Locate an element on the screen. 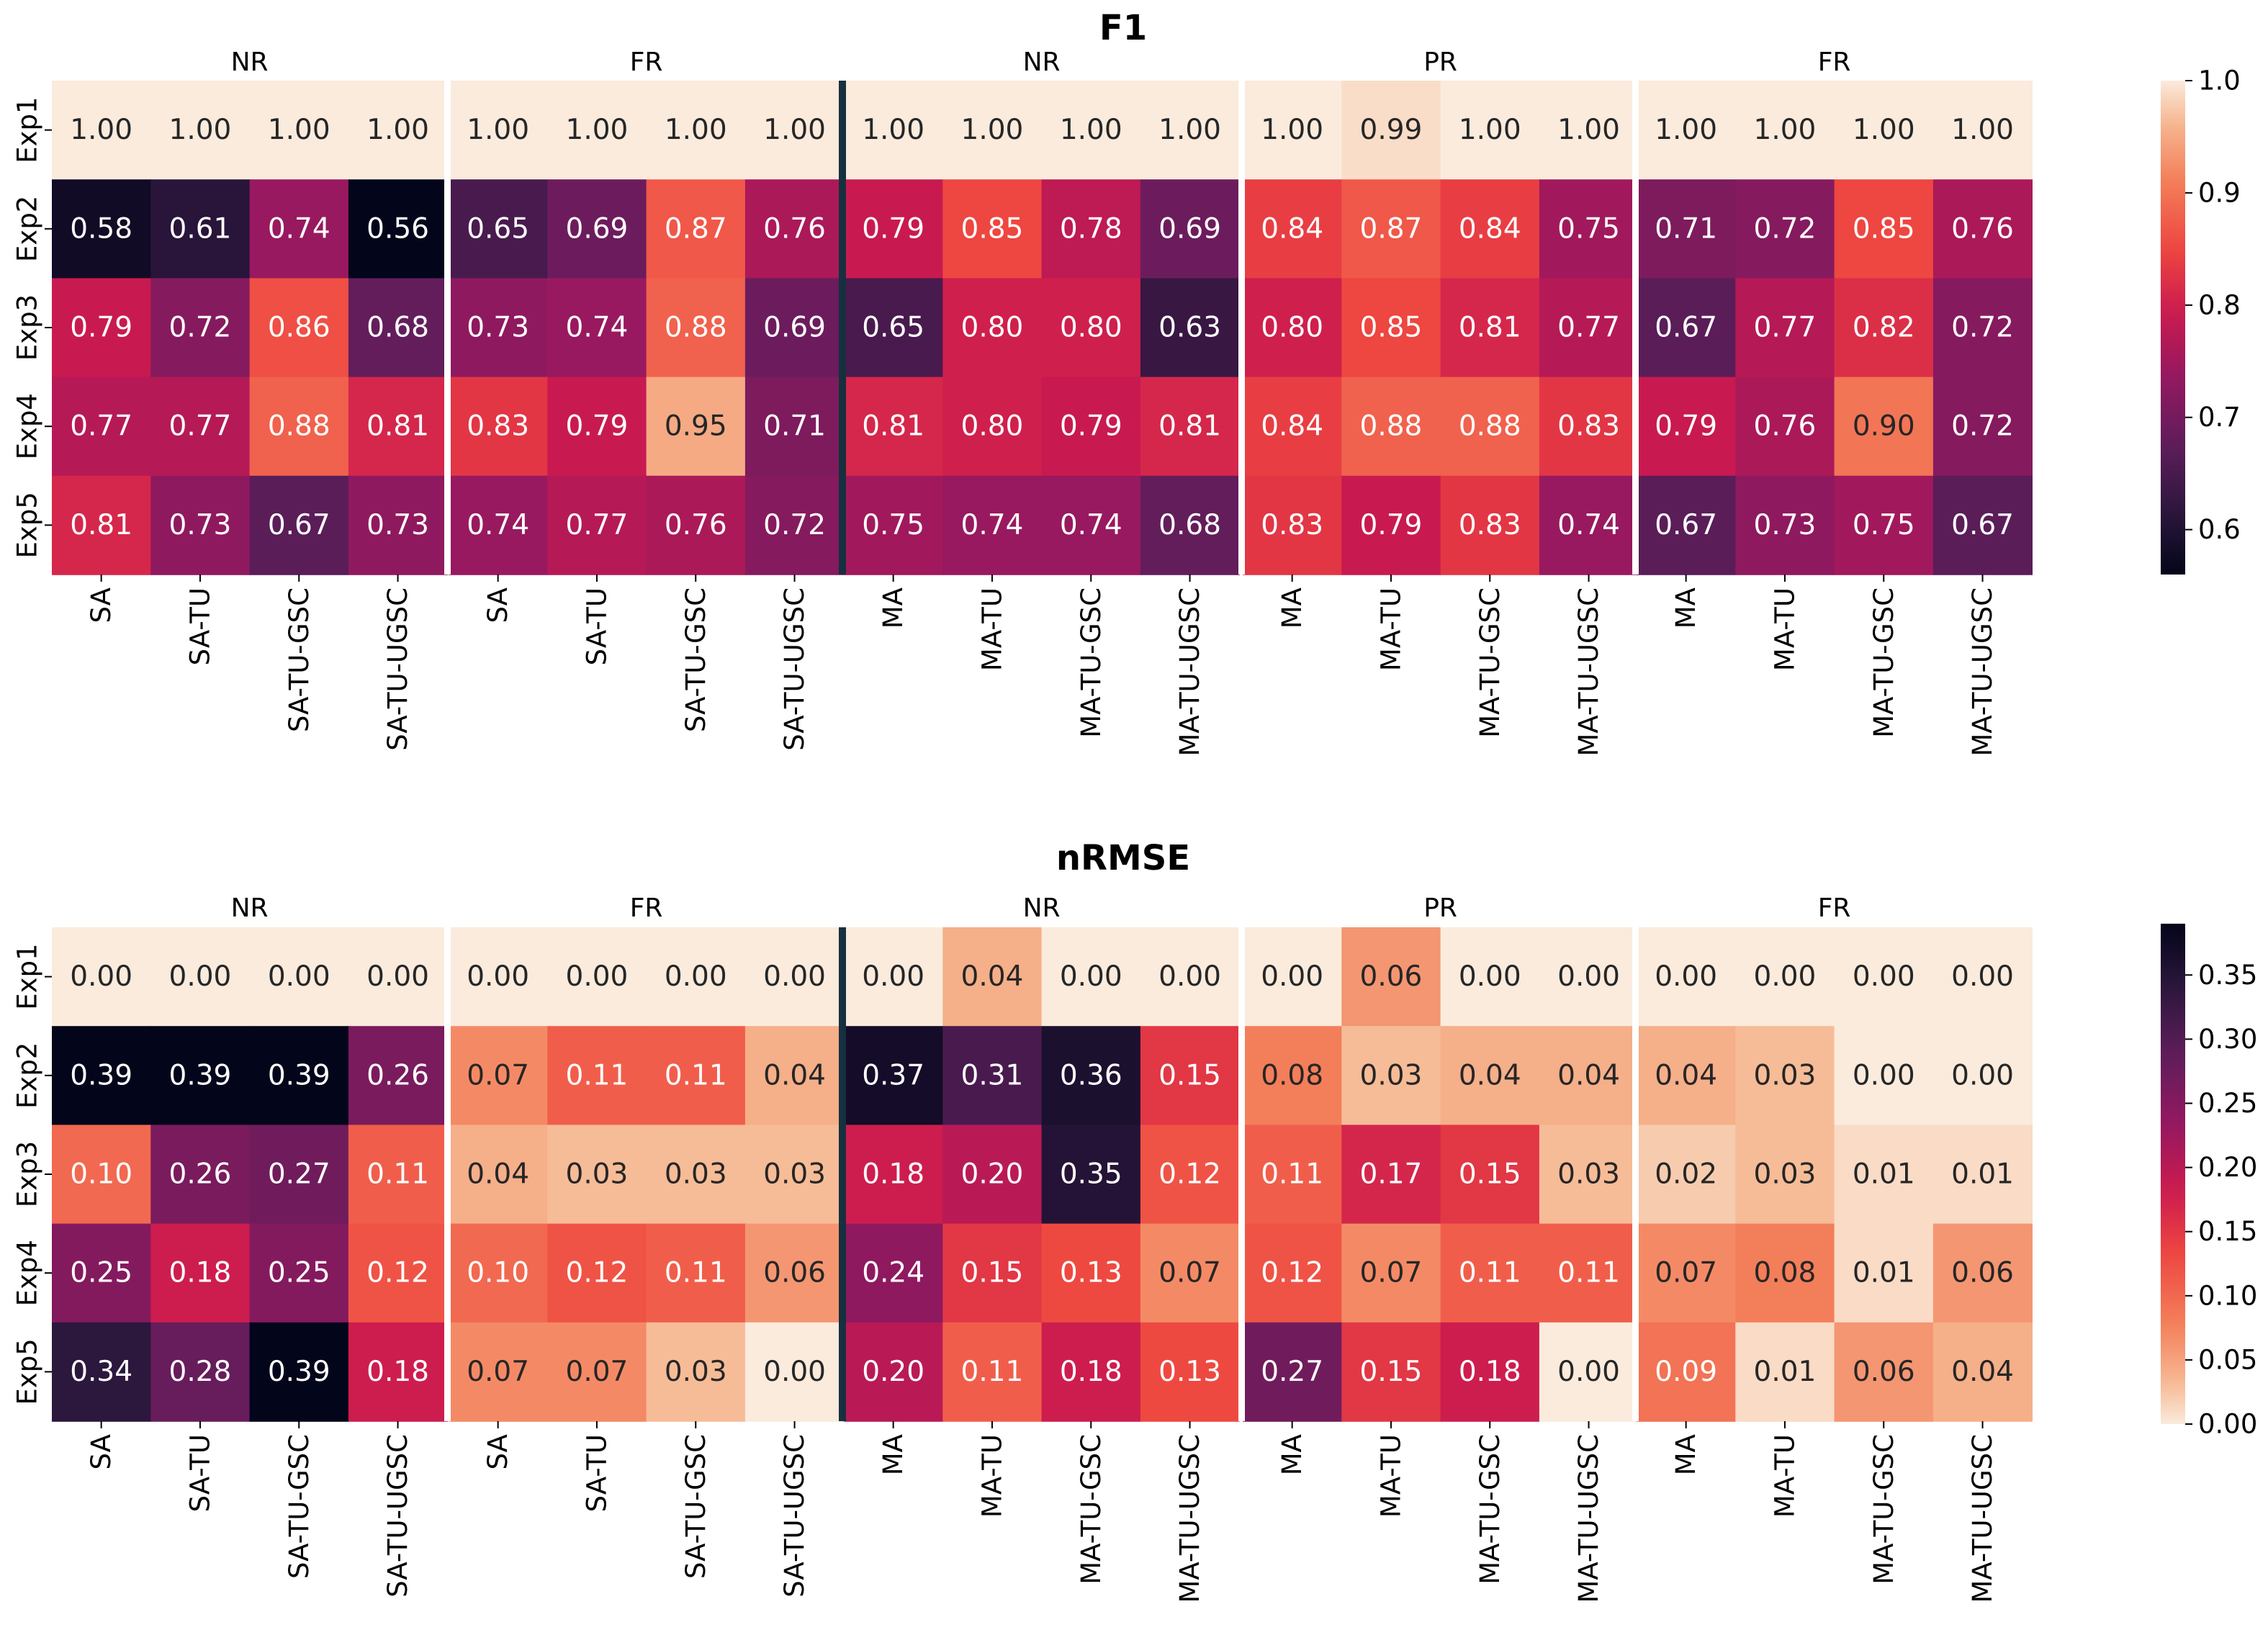 The height and width of the screenshot is (1635, 2268). colorbar-tick-label: 0.30 is located at coordinates (2227, 1039).